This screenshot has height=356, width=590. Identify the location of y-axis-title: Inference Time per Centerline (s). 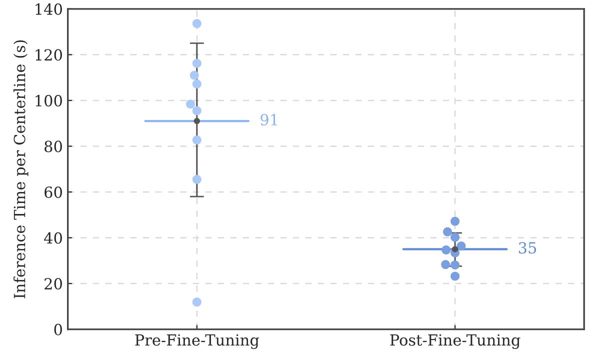
(20, 169).